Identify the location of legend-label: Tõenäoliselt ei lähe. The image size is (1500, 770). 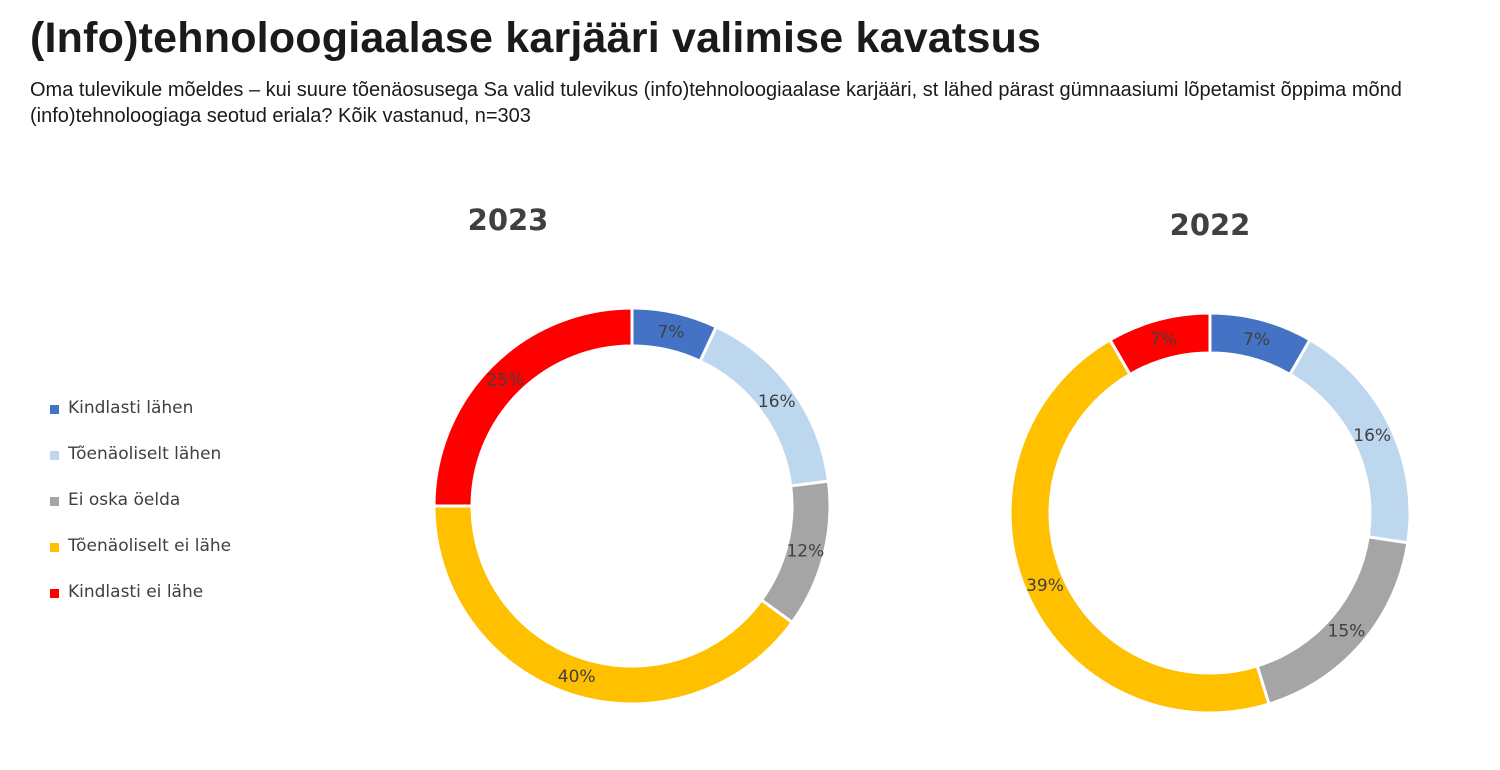
(150, 546).